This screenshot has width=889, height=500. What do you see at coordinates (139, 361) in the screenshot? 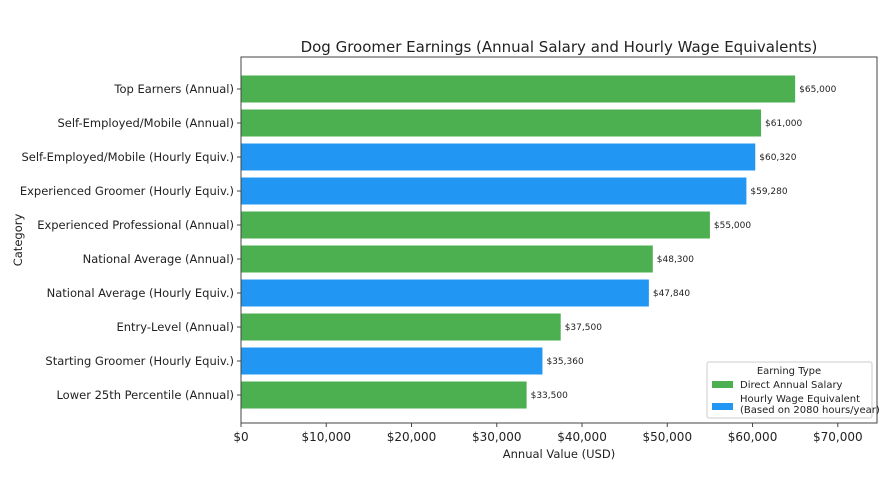
I see `y-tick-label: Starting Groomer (Hourly Equiv.)` at bounding box center [139, 361].